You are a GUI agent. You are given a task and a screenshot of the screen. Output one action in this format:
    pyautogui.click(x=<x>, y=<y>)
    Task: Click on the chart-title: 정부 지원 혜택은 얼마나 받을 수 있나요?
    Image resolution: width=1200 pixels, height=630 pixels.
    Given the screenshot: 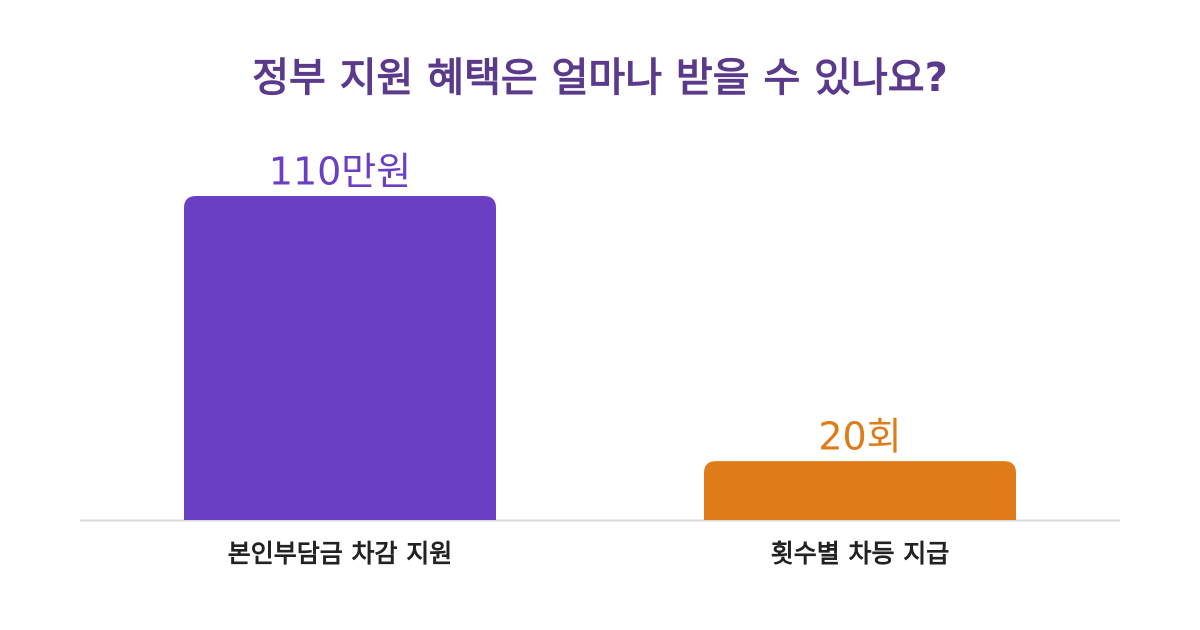 What is the action you would take?
    pyautogui.click(x=600, y=78)
    